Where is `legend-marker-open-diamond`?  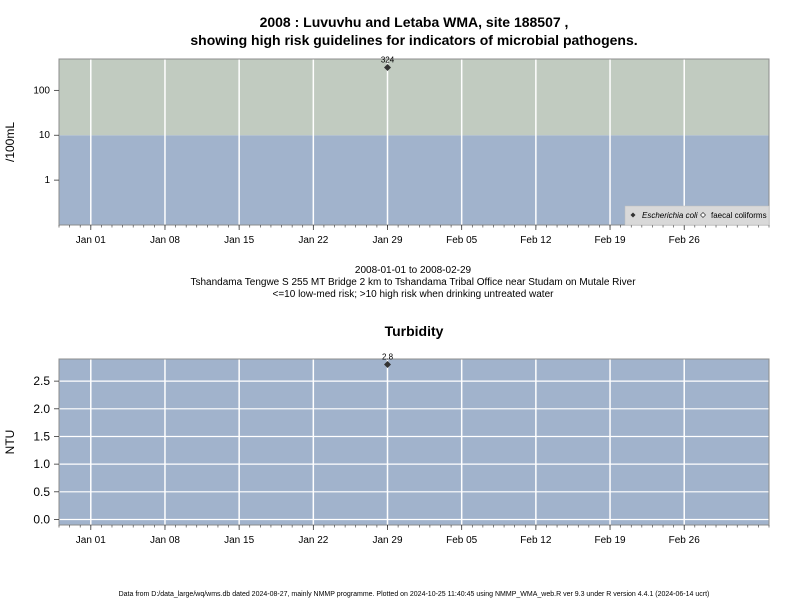
legend-marker-open-diamond is located at coordinates (703, 215).